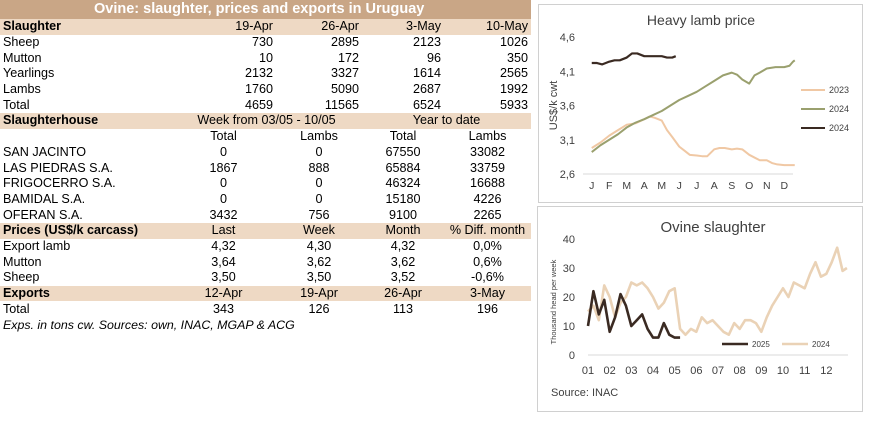 The height and width of the screenshot is (421, 871). Describe the element at coordinates (85, 121) in the screenshot. I see `section-header: Slaughterhouse` at that location.